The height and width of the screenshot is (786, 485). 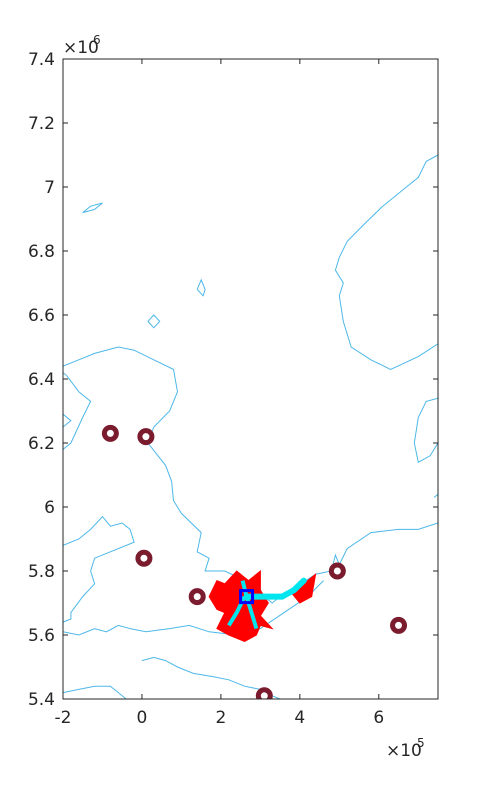 I want to click on y-tick-label-9: 7.2, so click(x=41, y=124).